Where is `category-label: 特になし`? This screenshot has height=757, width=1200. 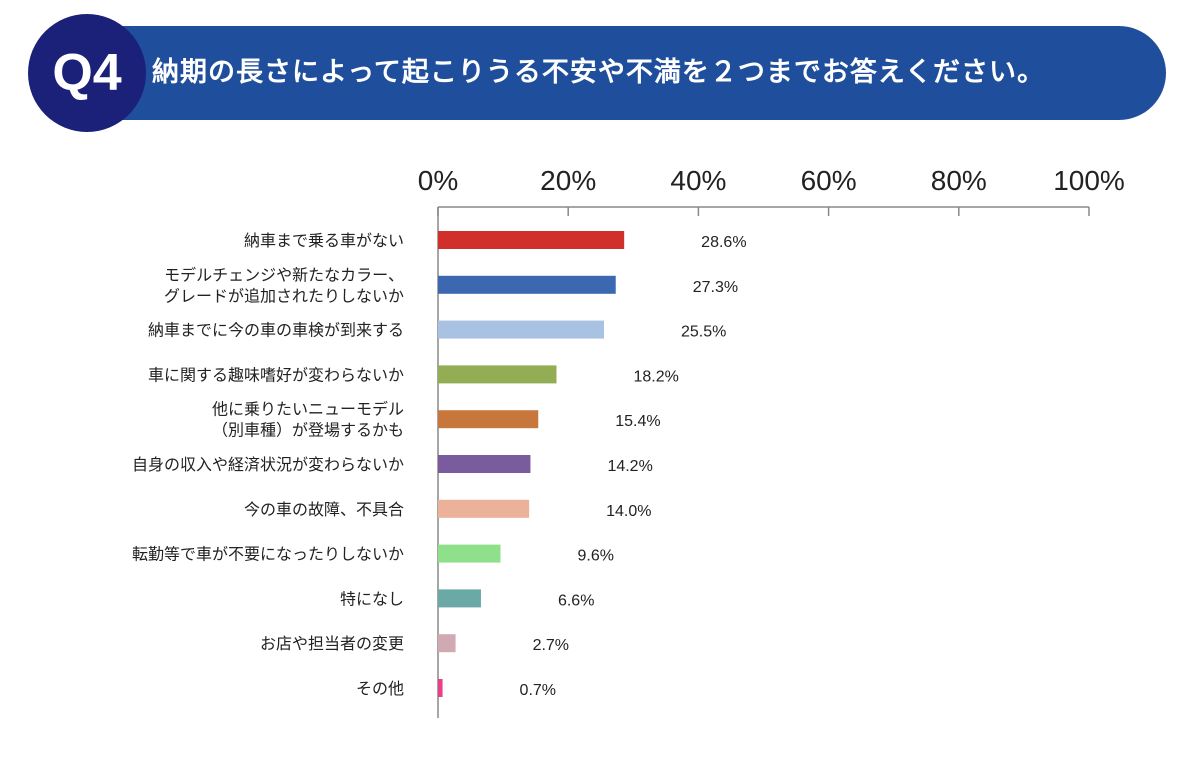 category-label: 特になし is located at coordinates (372, 598).